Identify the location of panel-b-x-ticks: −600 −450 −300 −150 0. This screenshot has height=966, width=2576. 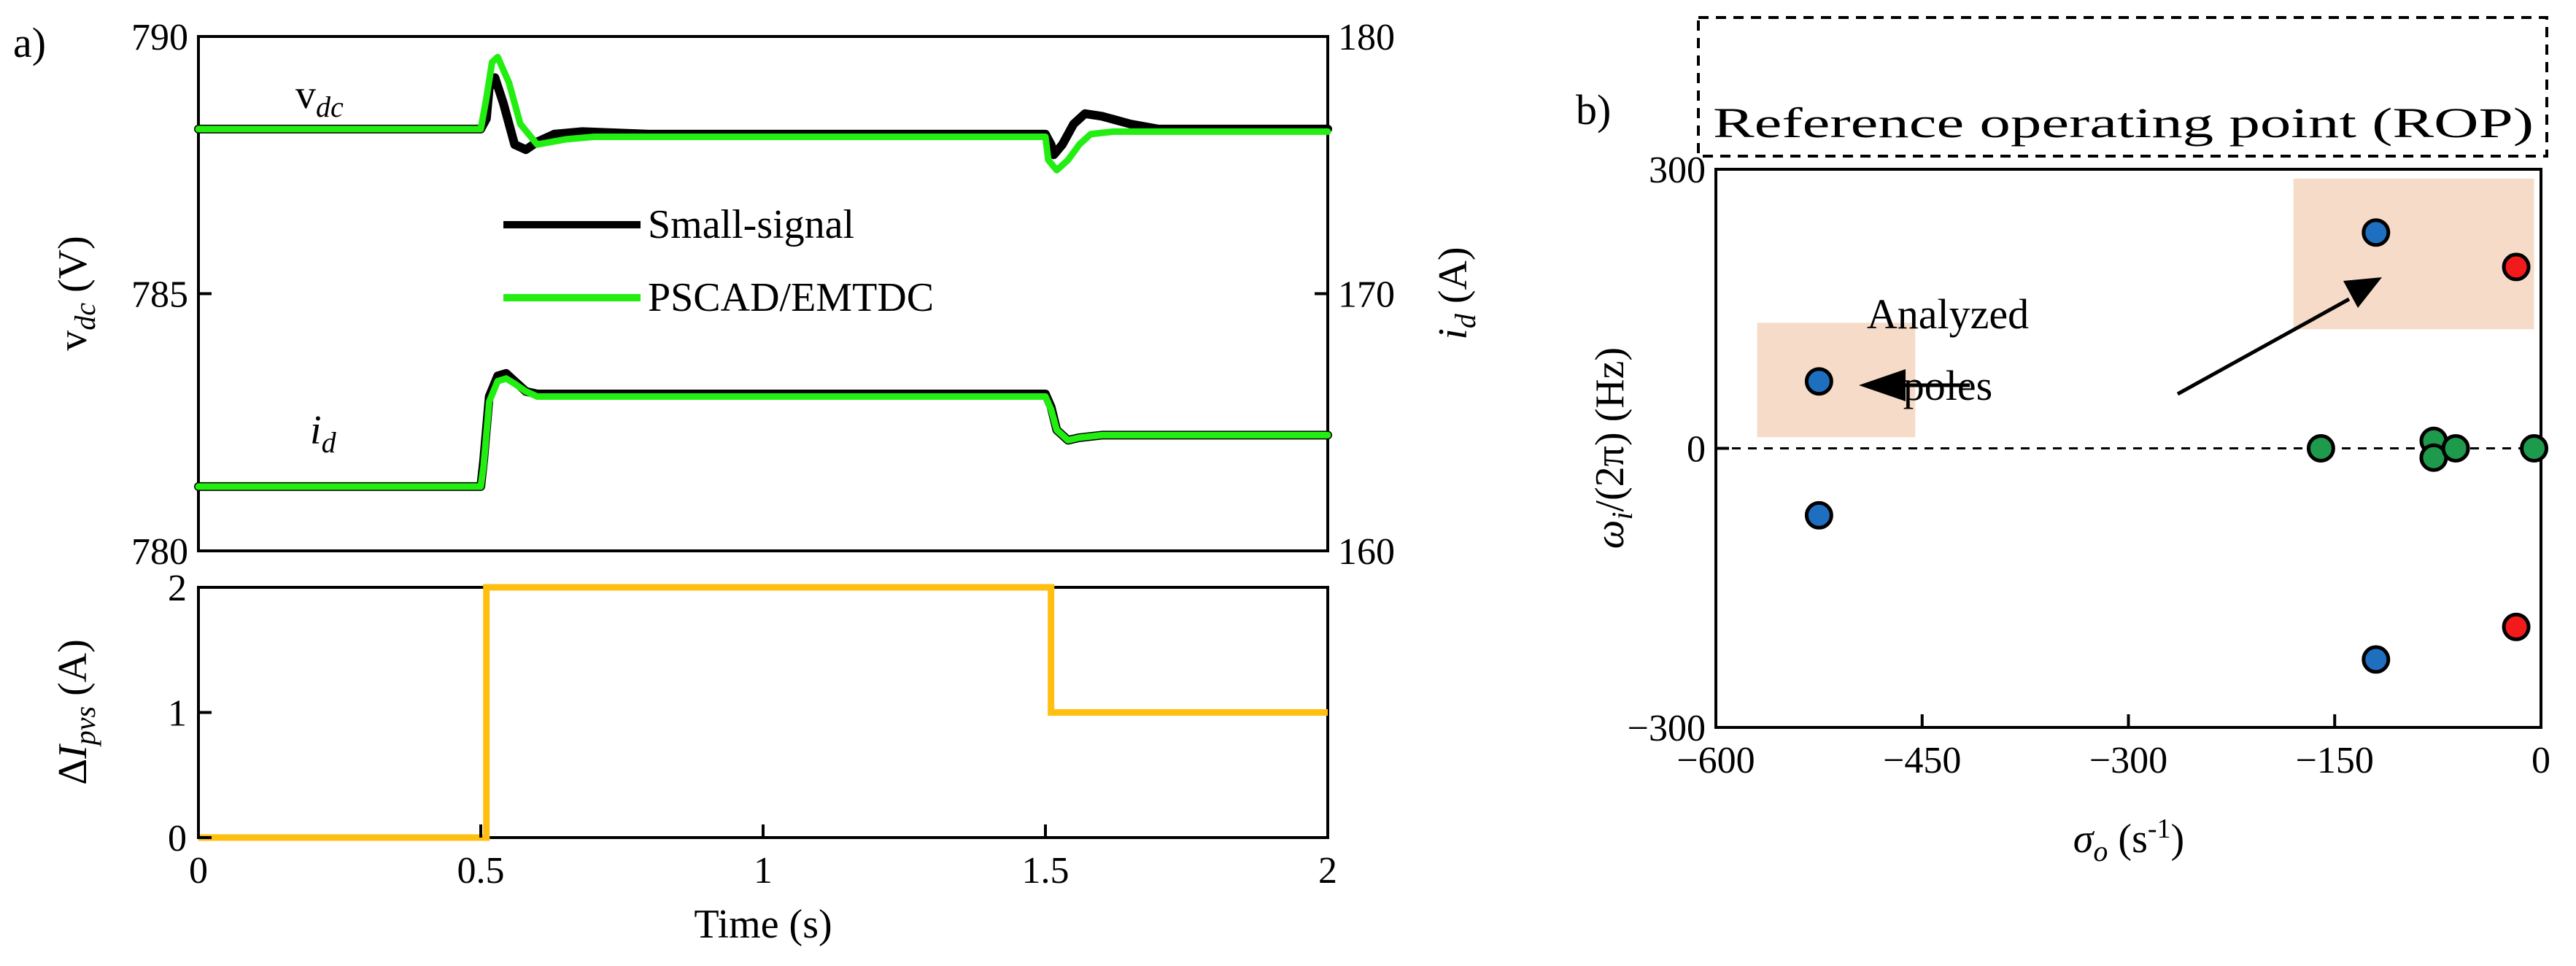
(2113, 747).